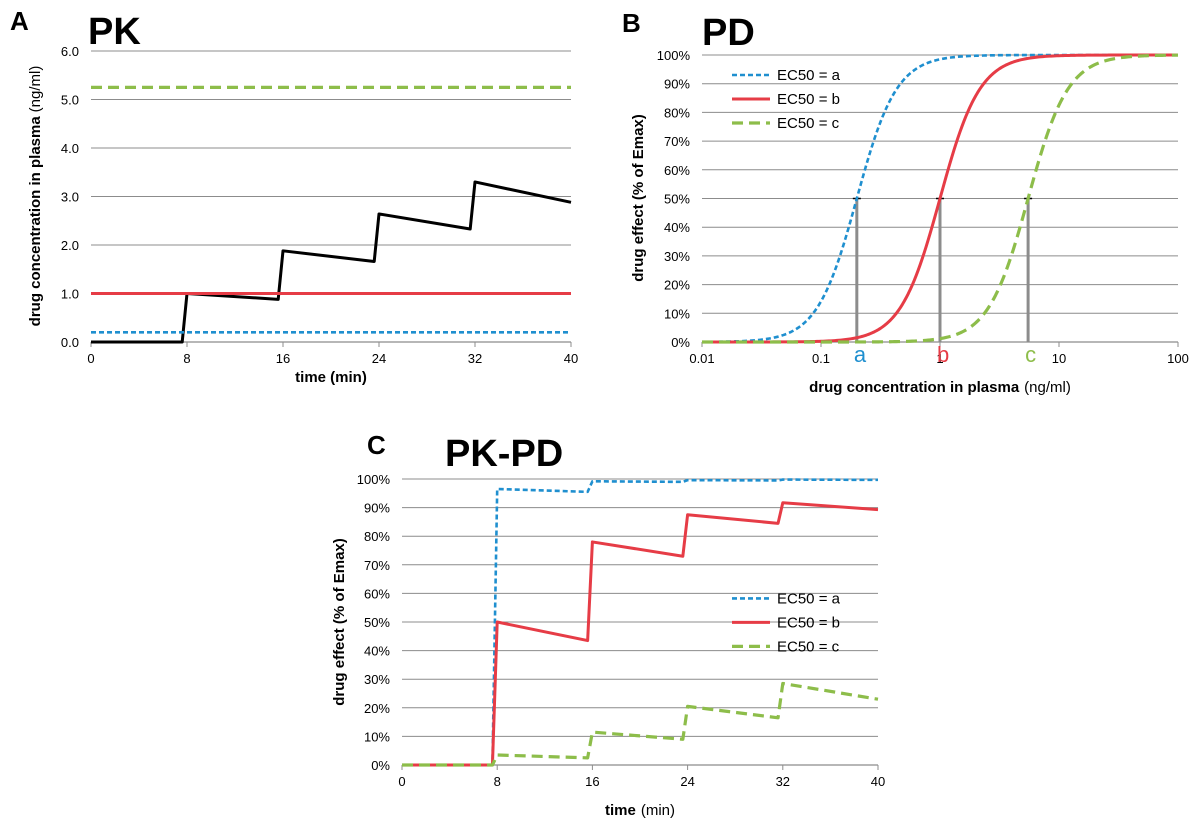  I want to click on y-axis-title: drug concentration in plasma (ng/ml), so click(35, 196).